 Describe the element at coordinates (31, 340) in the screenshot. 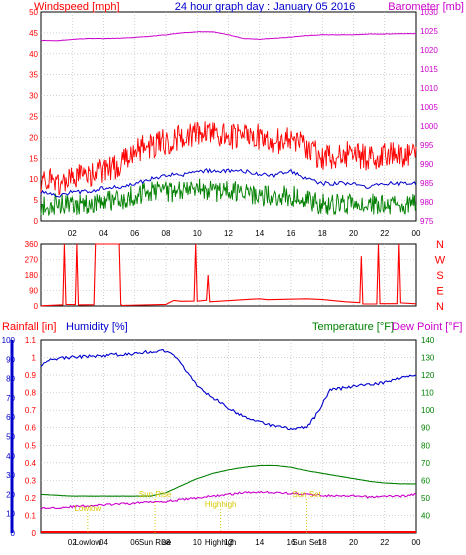

I see `rainfall-y-tick-label: 1.1` at that location.